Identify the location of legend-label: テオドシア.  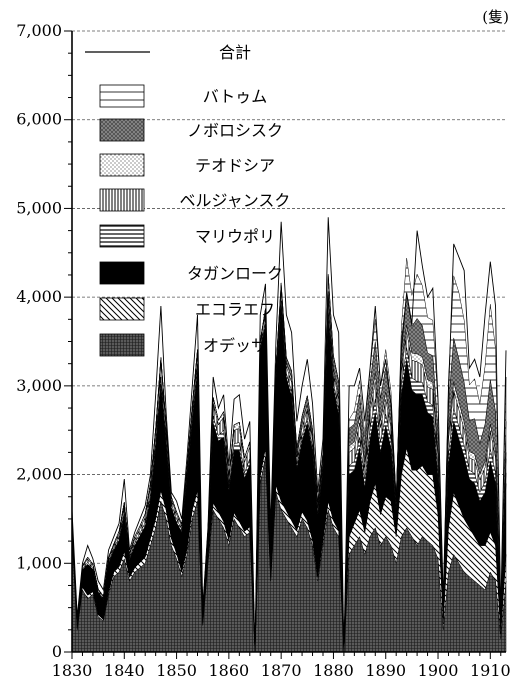
(235, 165).